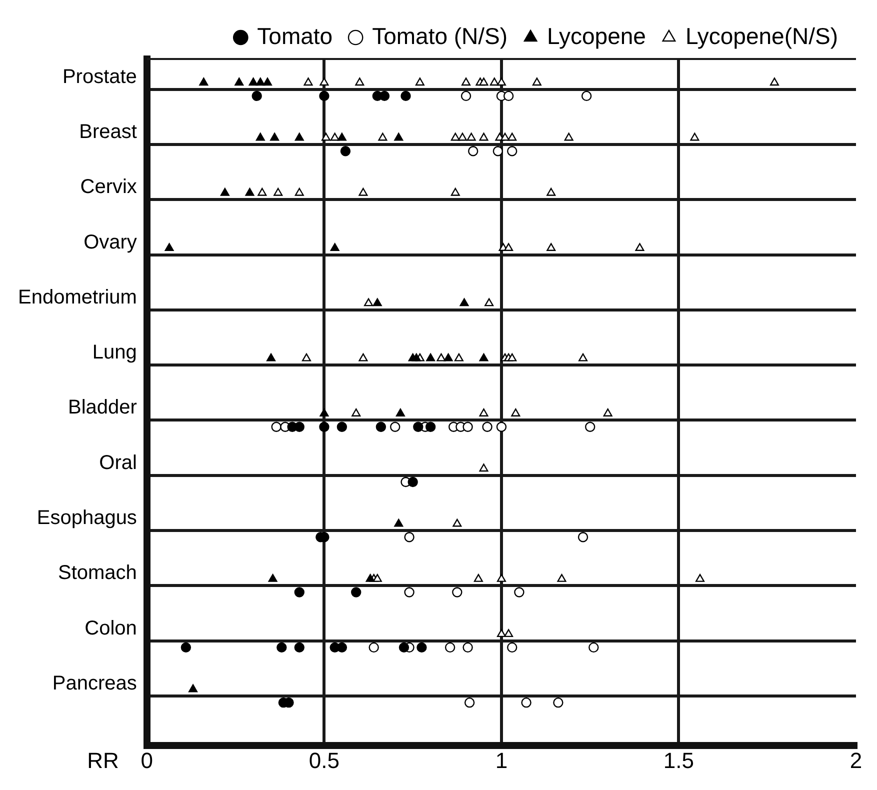 The image size is (877, 790). What do you see at coordinates (103, 761) in the screenshot?
I see `x-axis-title: RR` at bounding box center [103, 761].